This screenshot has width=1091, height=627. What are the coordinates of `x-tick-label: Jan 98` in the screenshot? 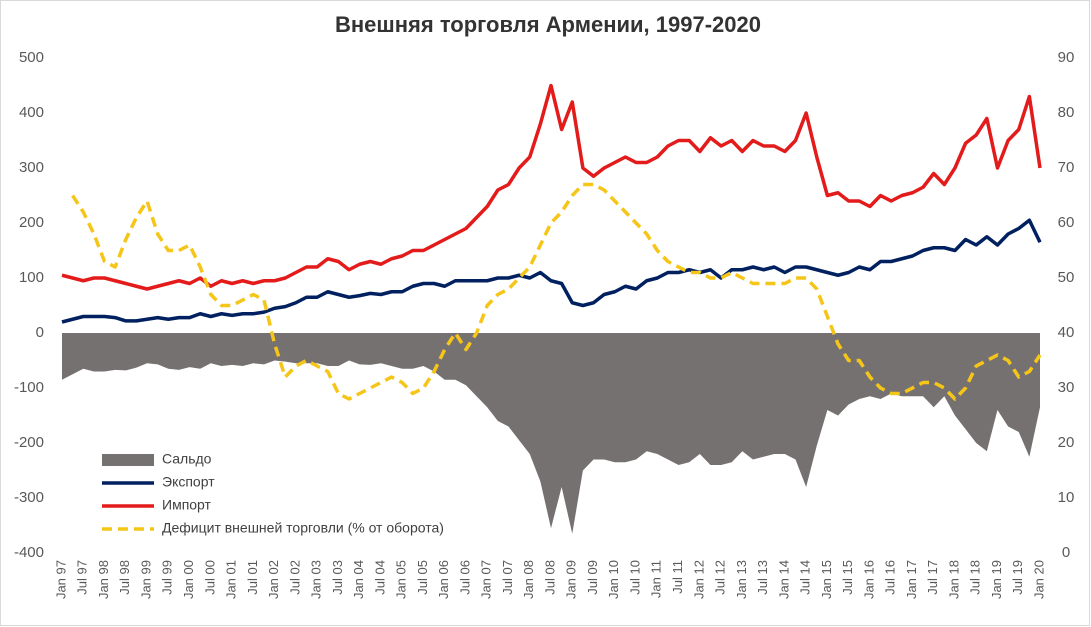 It's located at (103, 579).